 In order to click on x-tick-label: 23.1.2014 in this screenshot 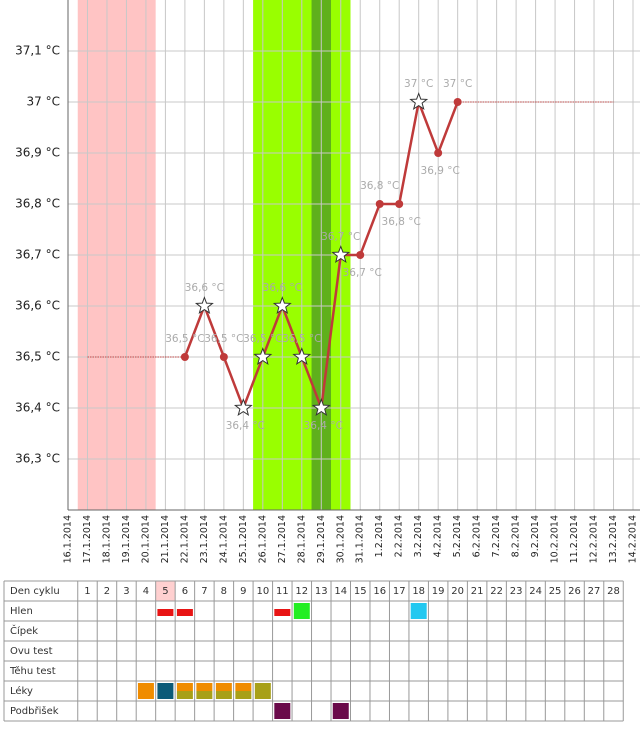, I will do `click(204, 539)`.